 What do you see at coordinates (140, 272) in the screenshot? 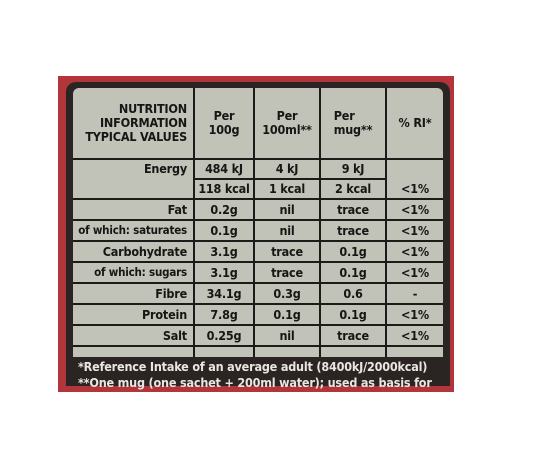
I see `sugars-label: of which: sugars` at bounding box center [140, 272].